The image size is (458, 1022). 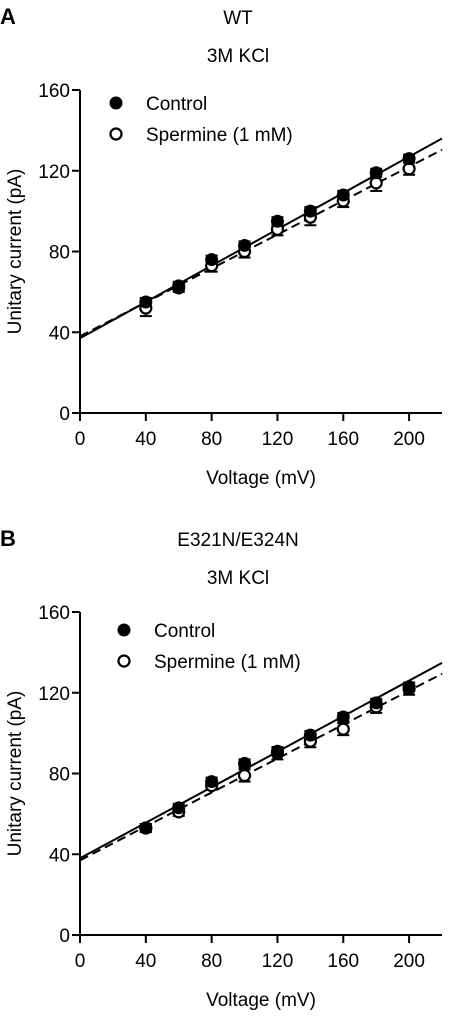 What do you see at coordinates (238, 56) in the screenshot?
I see `chart-a-subtitle: 3M KCl` at bounding box center [238, 56].